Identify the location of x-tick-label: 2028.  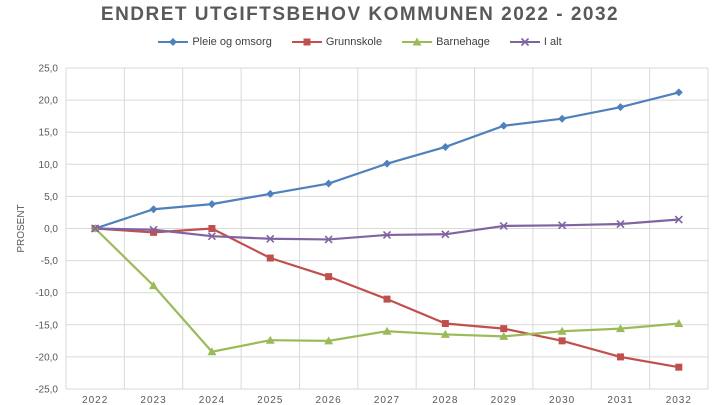
(445, 400).